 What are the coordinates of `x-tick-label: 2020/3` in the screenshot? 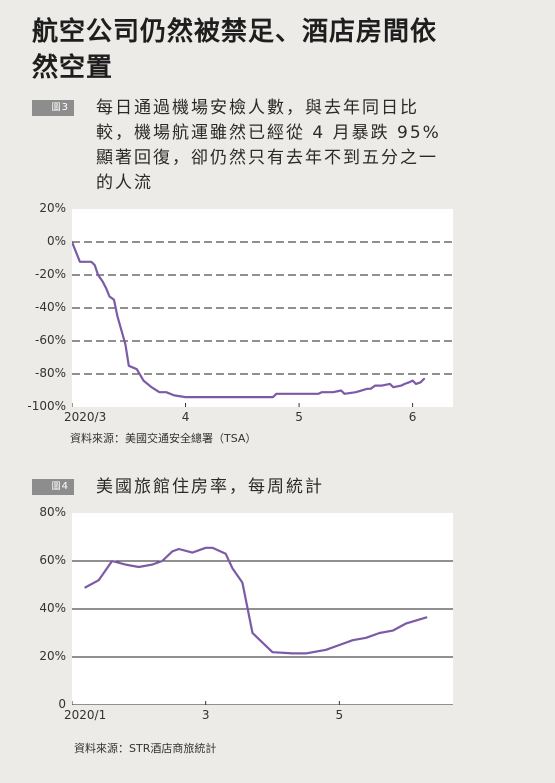 It's located at (85, 417).